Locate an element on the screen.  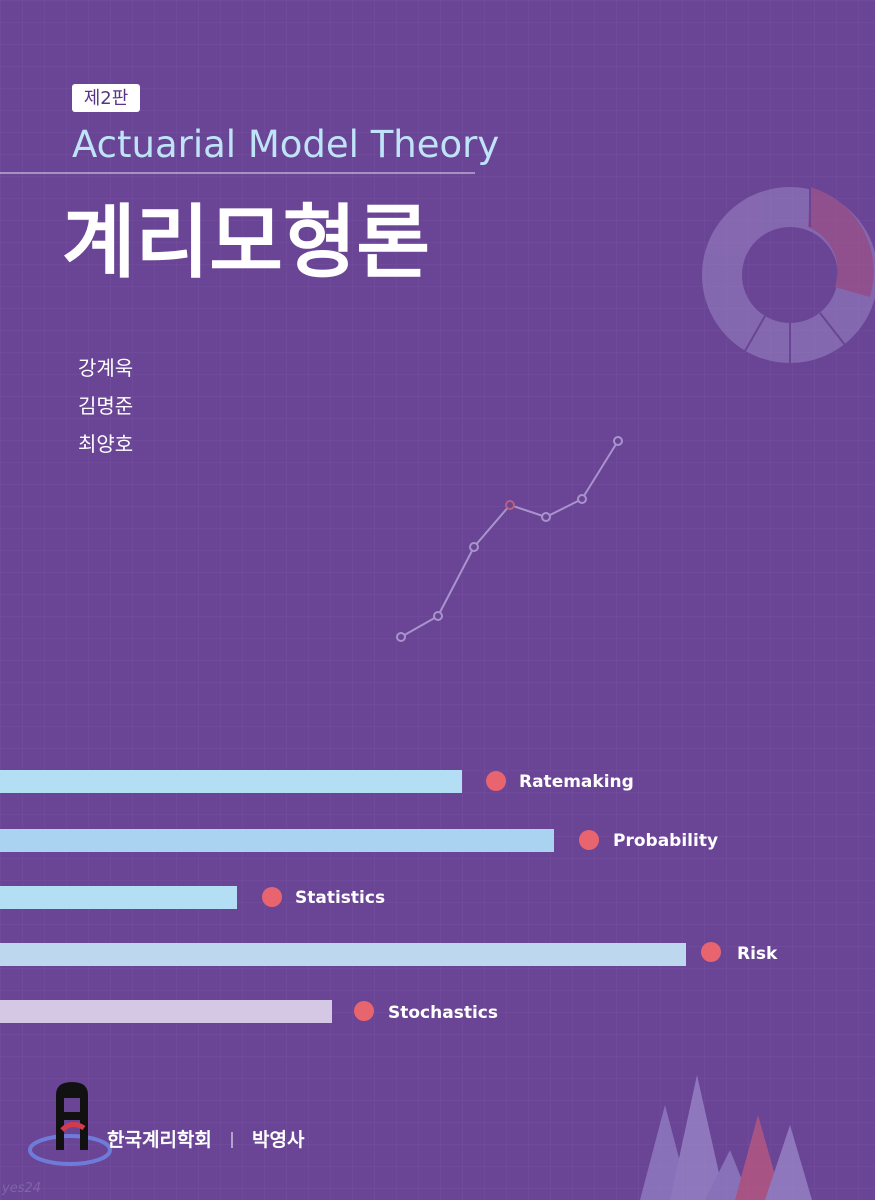
author: 최양호 is located at coordinates (105, 444).